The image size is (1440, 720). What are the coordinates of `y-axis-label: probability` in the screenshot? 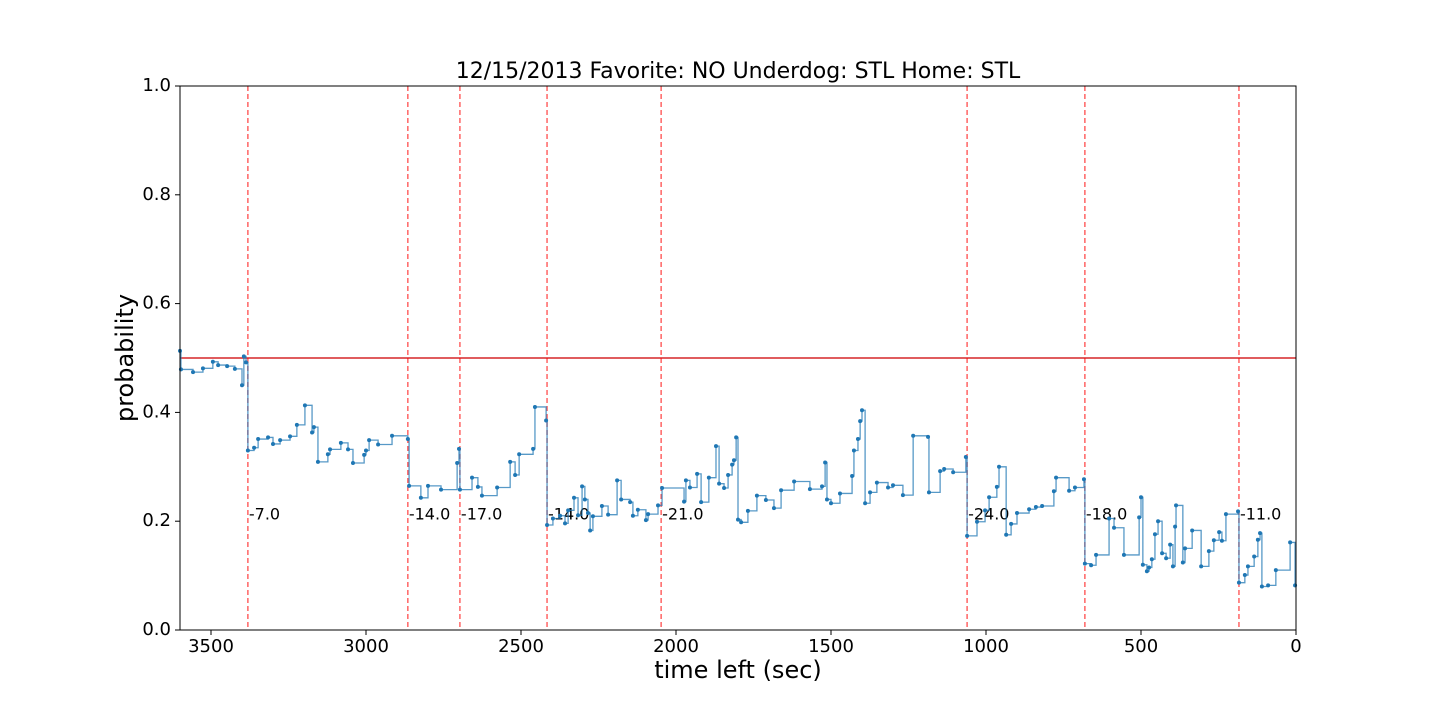 It's located at (125, 358).